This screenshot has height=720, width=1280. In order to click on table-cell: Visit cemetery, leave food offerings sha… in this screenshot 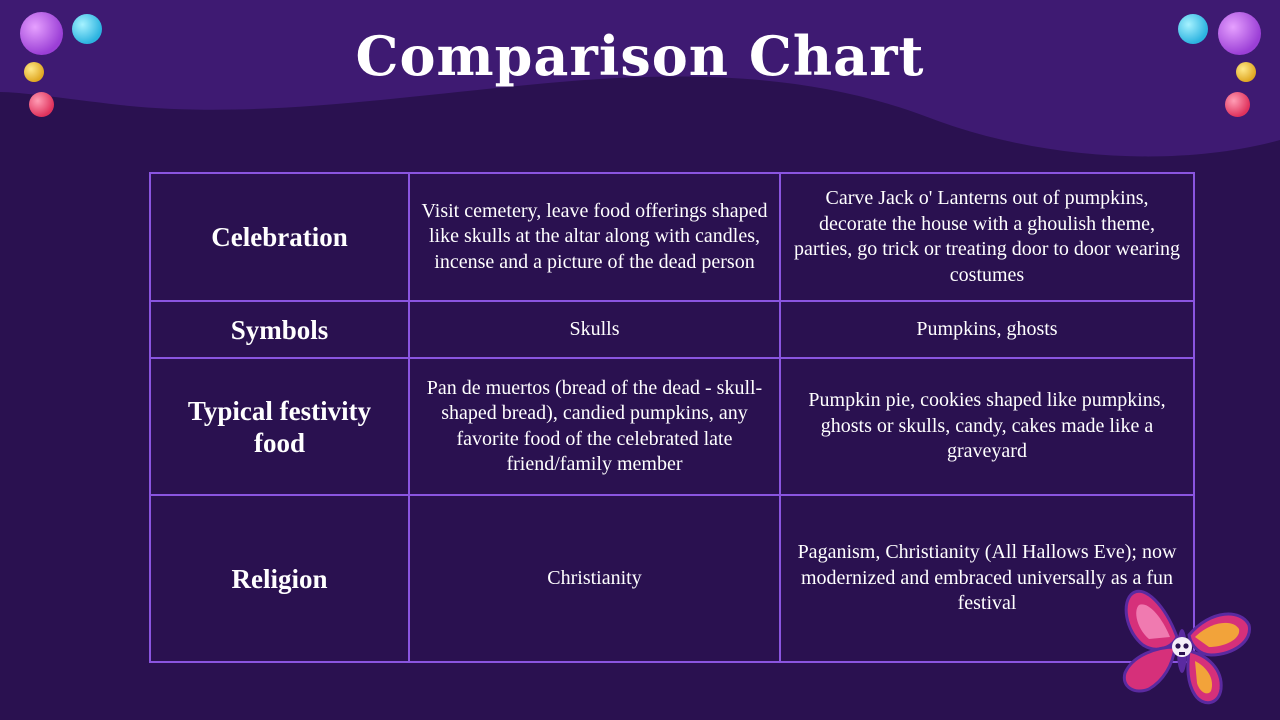, I will do `click(594, 237)`.